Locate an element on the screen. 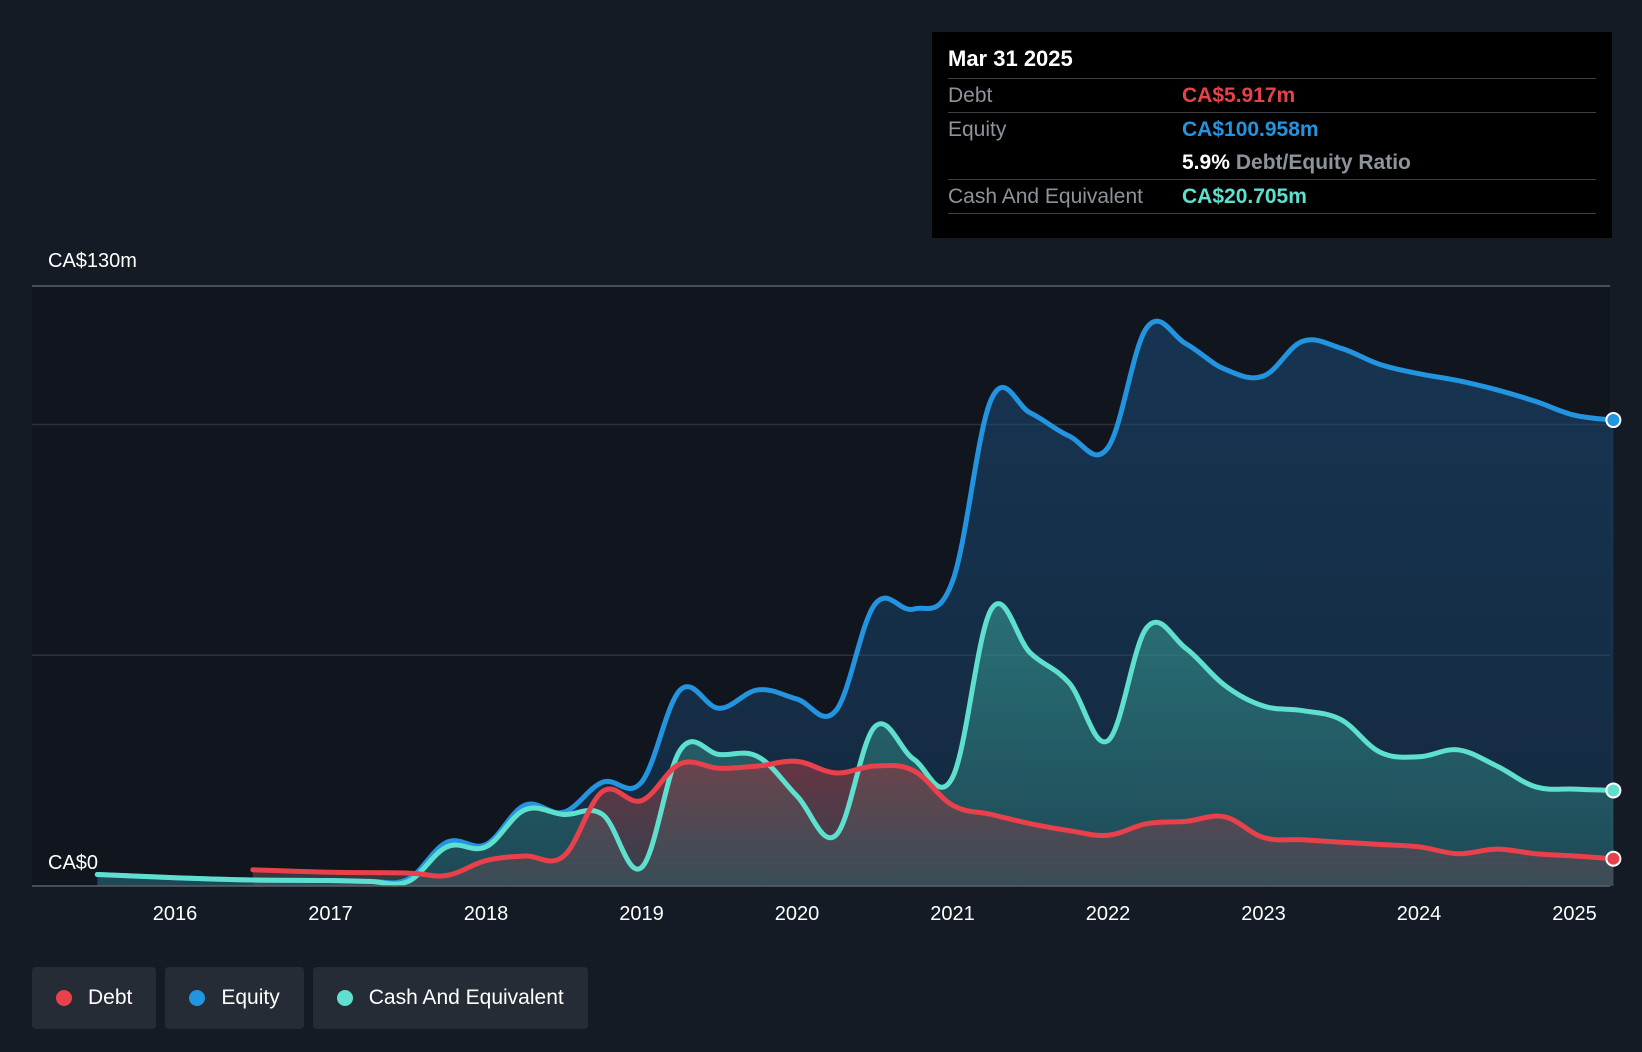  tooltip-cash-label: Cash And Equivalent is located at coordinates (1045, 196).